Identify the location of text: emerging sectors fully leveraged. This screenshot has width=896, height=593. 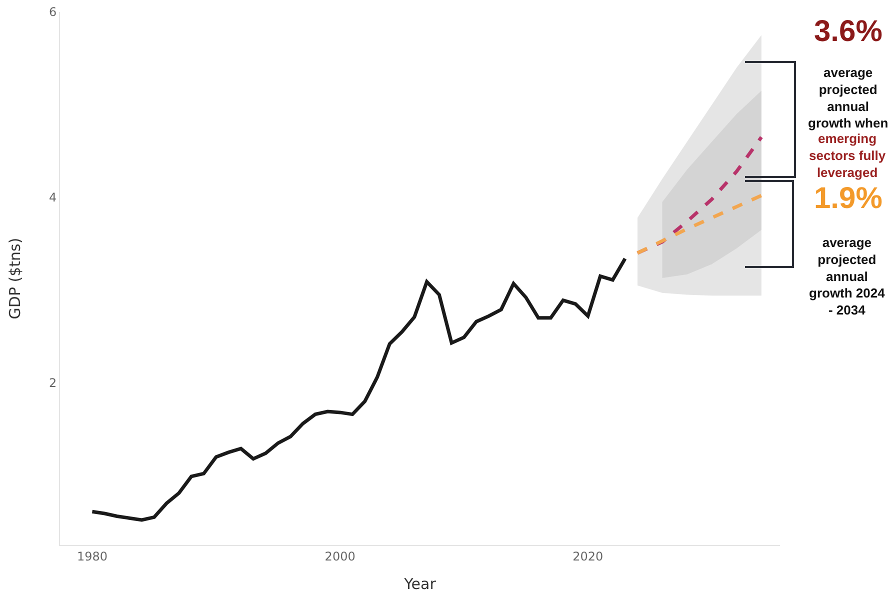
(847, 155).